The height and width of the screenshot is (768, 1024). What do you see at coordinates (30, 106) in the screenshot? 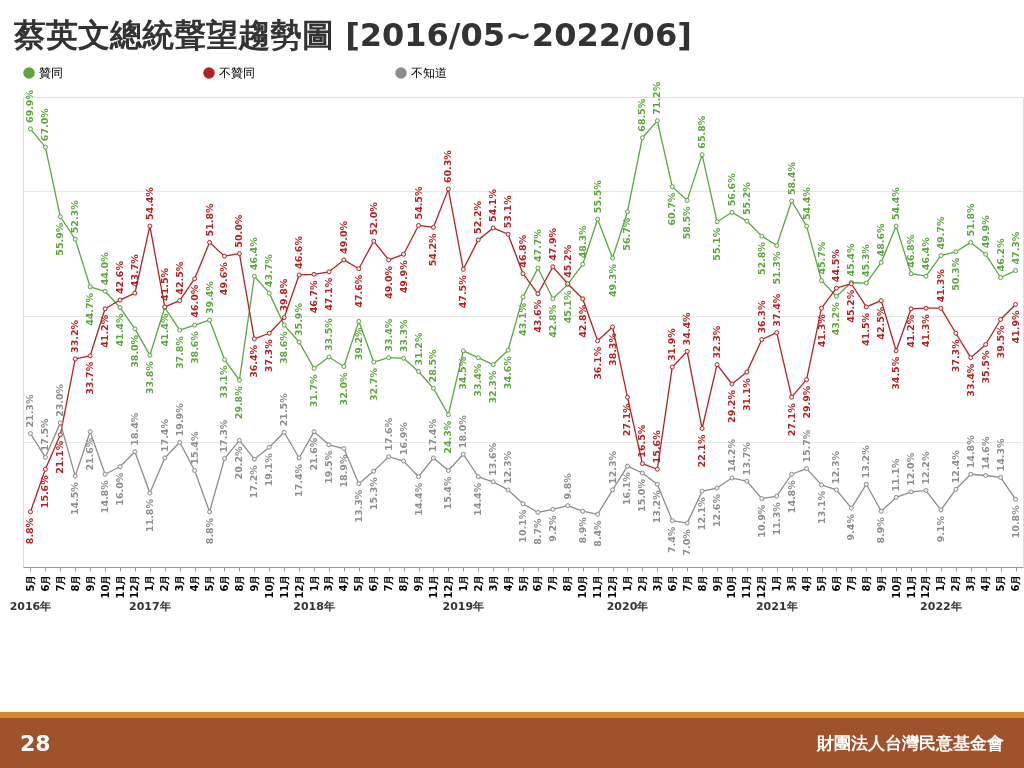
I see `data-label: 69.9%` at bounding box center [30, 106].